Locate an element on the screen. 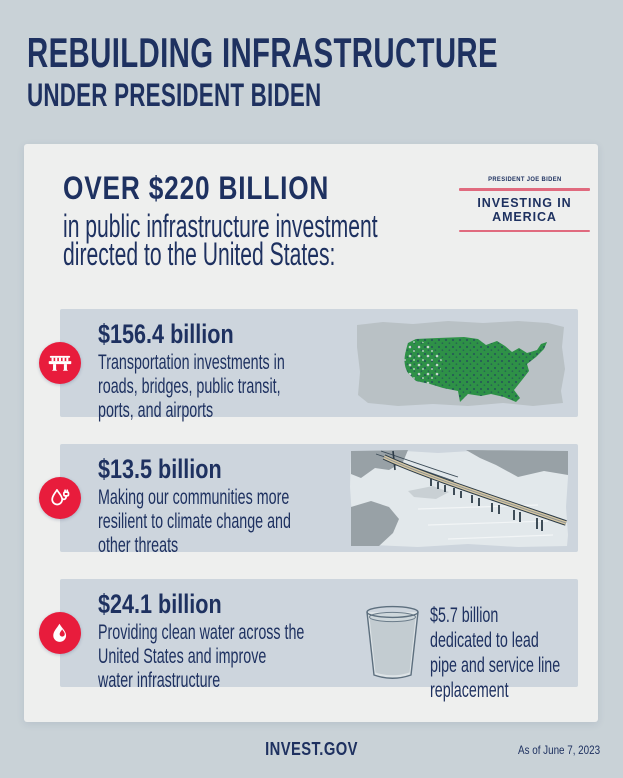 This screenshot has height=778, width=623. footer-site-link: INVEST.GOV is located at coordinates (311, 749).